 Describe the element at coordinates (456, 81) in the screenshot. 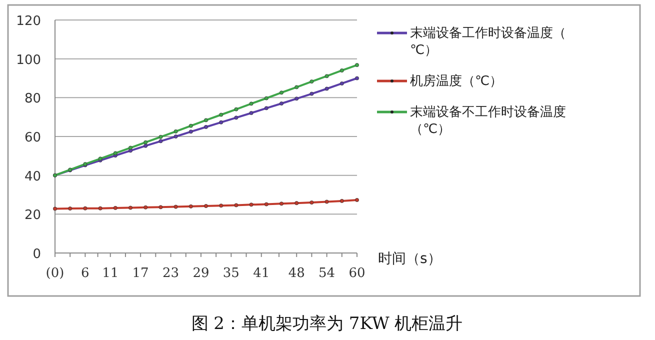

I see `legend-label: 机房温度（℃）` at that location.